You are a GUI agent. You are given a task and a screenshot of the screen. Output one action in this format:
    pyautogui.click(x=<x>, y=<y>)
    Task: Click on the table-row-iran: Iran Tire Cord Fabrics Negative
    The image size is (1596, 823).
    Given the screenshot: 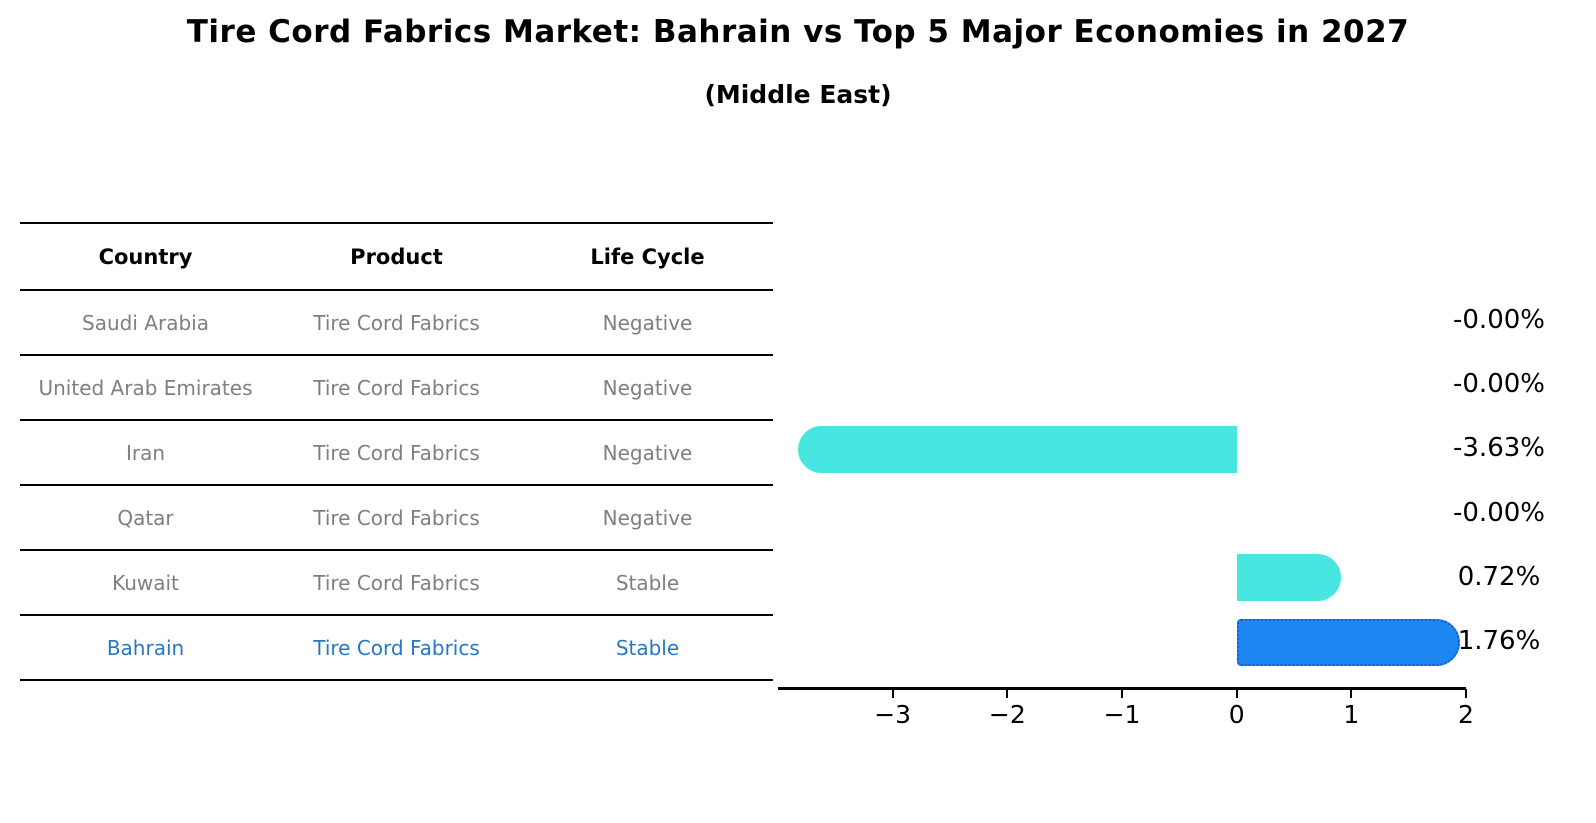 What is the action you would take?
    pyautogui.click(x=396, y=453)
    